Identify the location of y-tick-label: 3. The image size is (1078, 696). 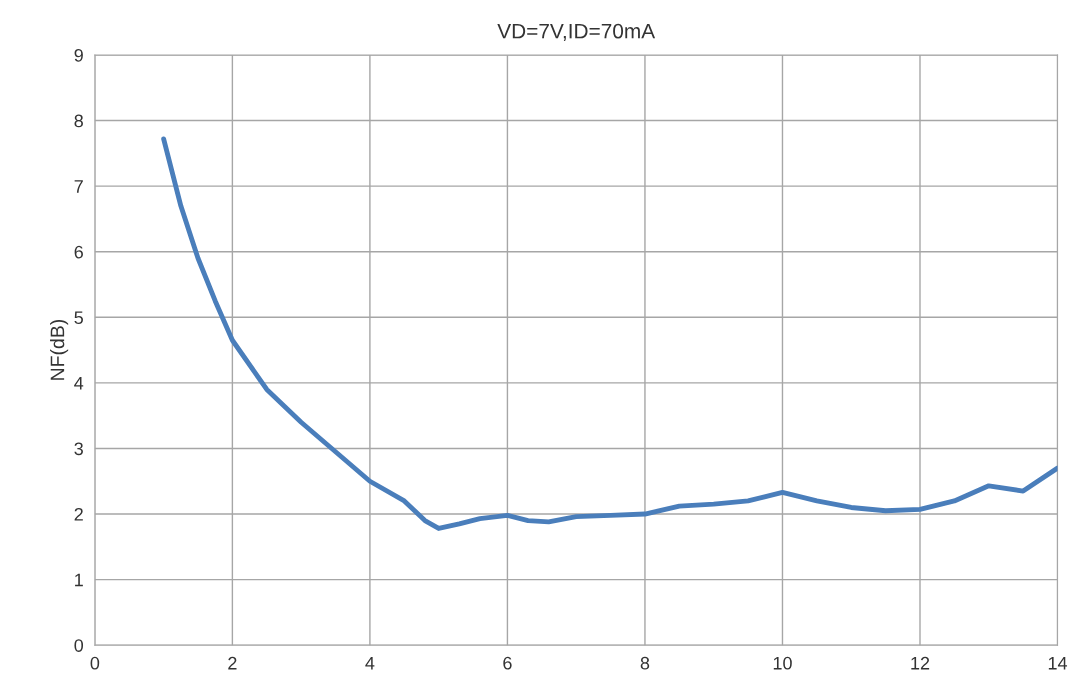
(78, 449).